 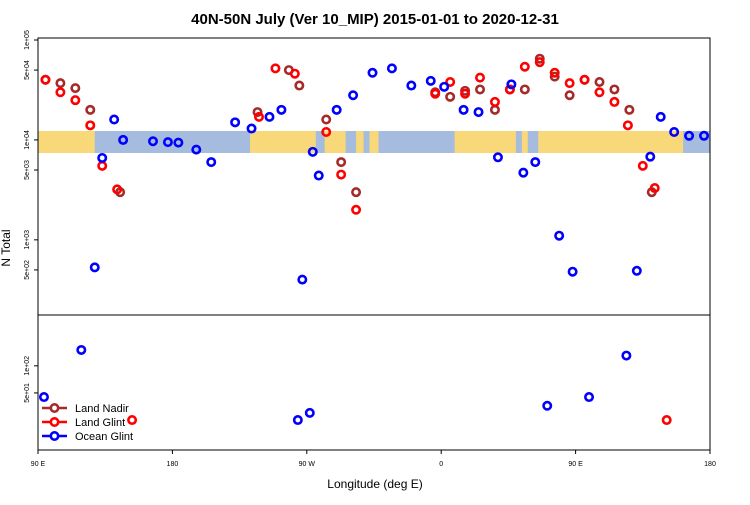 What do you see at coordinates (173, 464) in the screenshot?
I see `x-tick-label: 180` at bounding box center [173, 464].